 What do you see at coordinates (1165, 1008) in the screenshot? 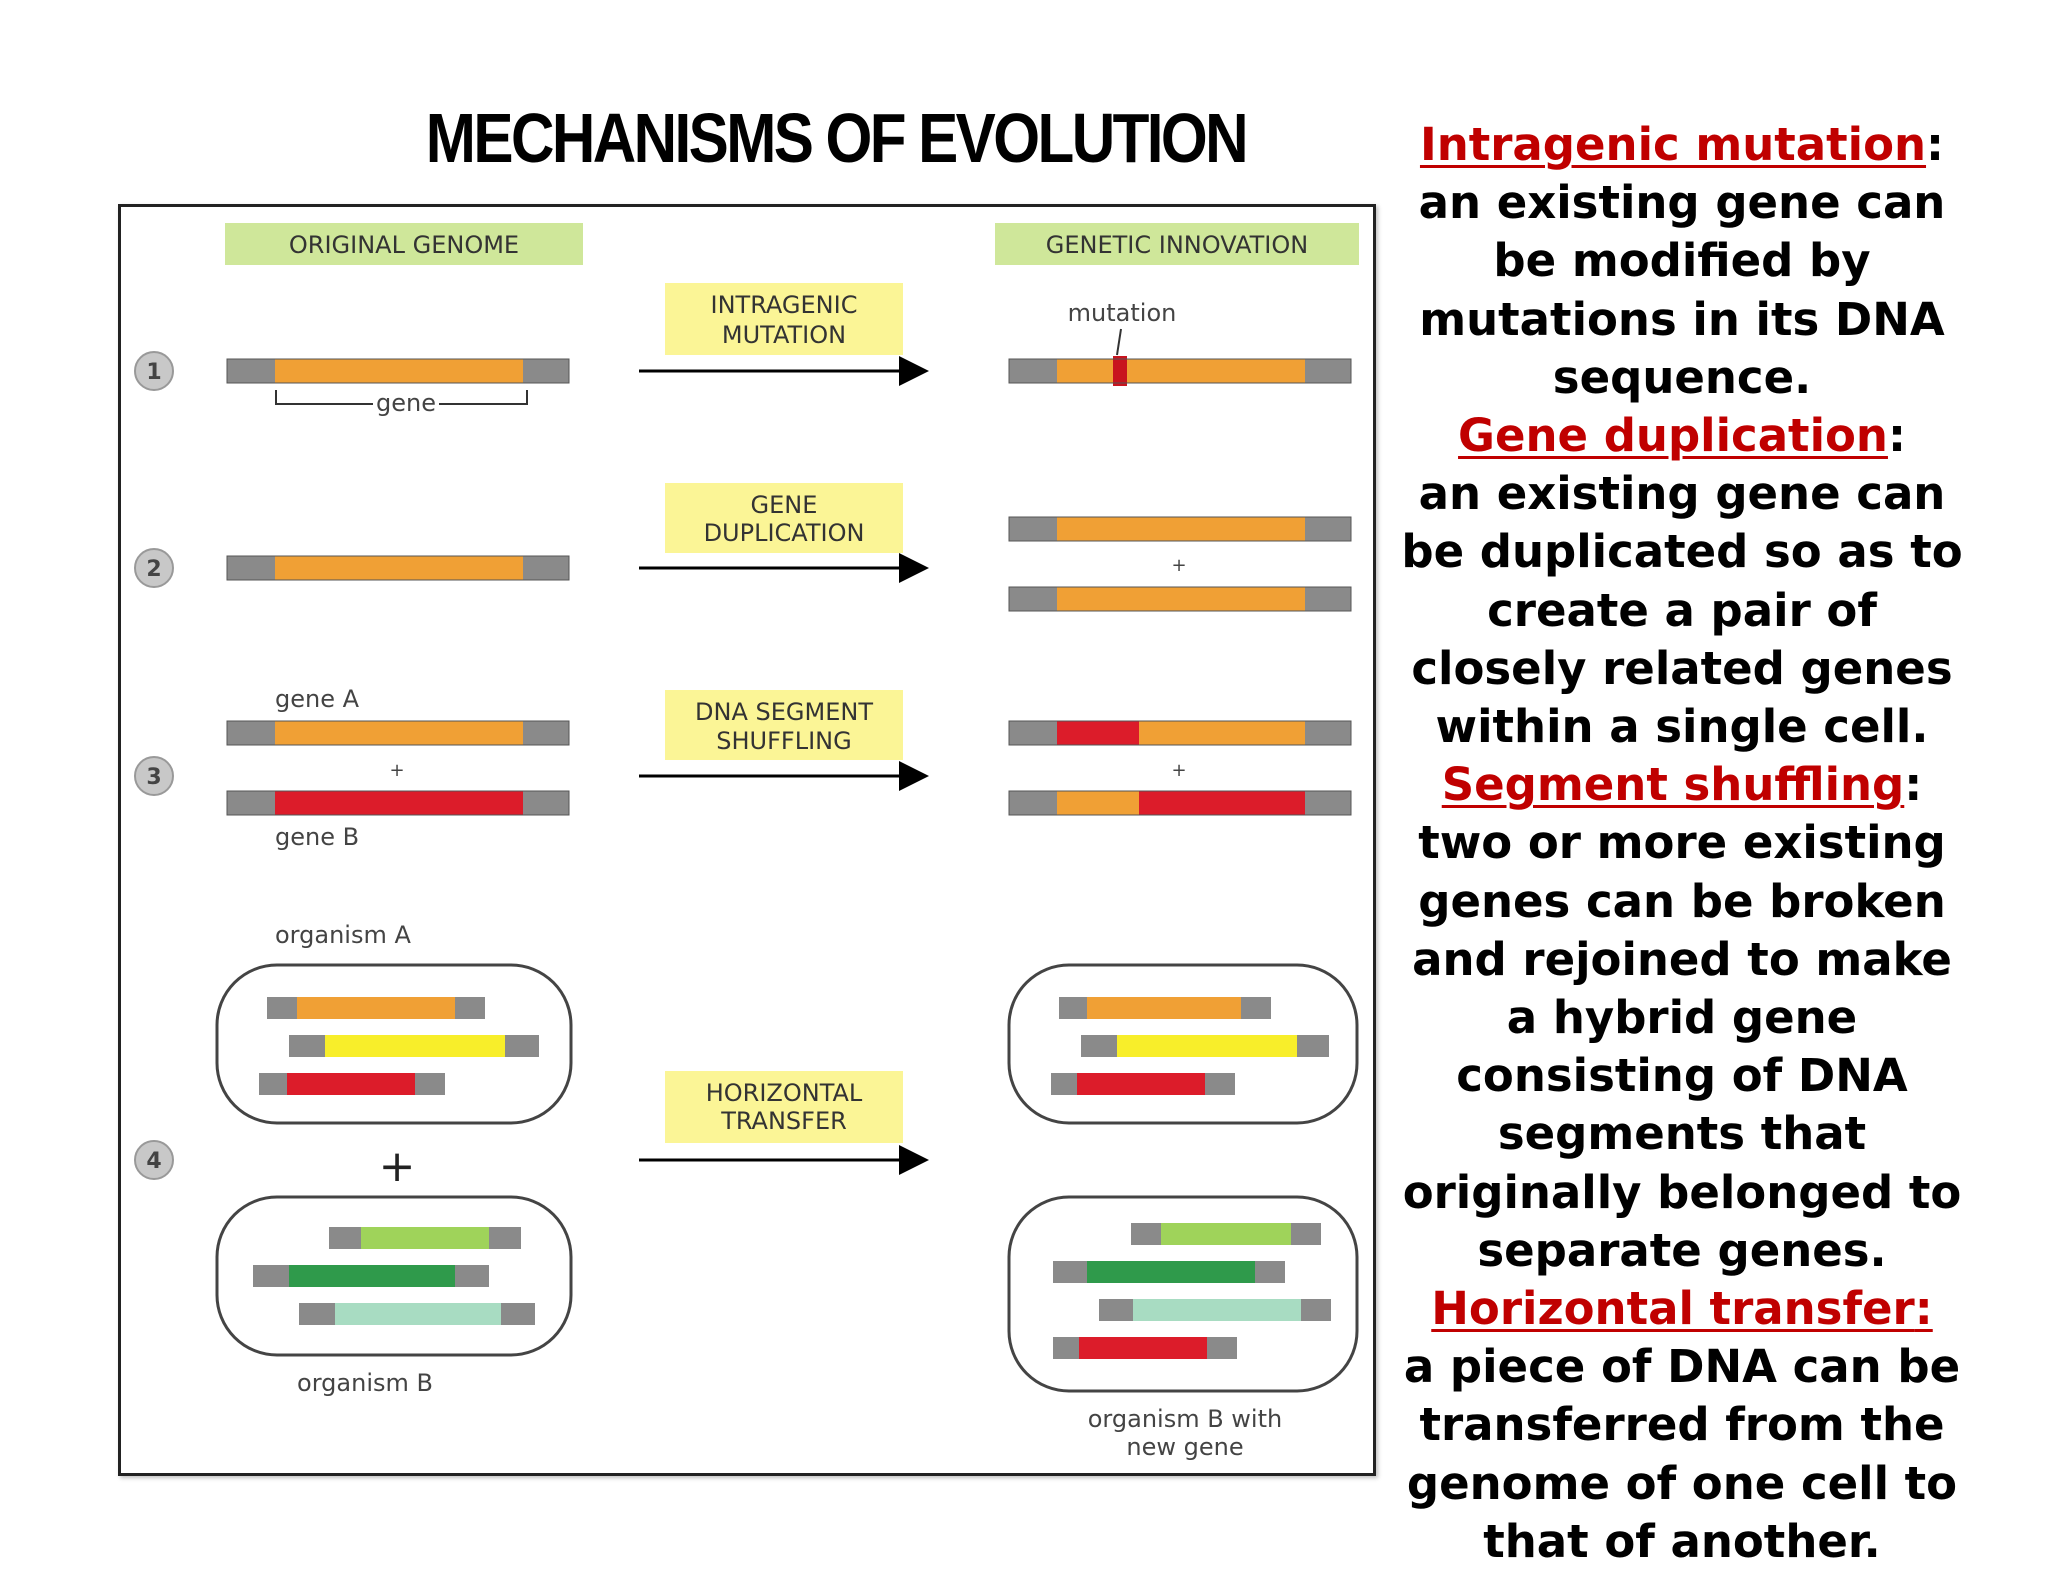
I see `result-organism-a-gene-orange` at bounding box center [1165, 1008].